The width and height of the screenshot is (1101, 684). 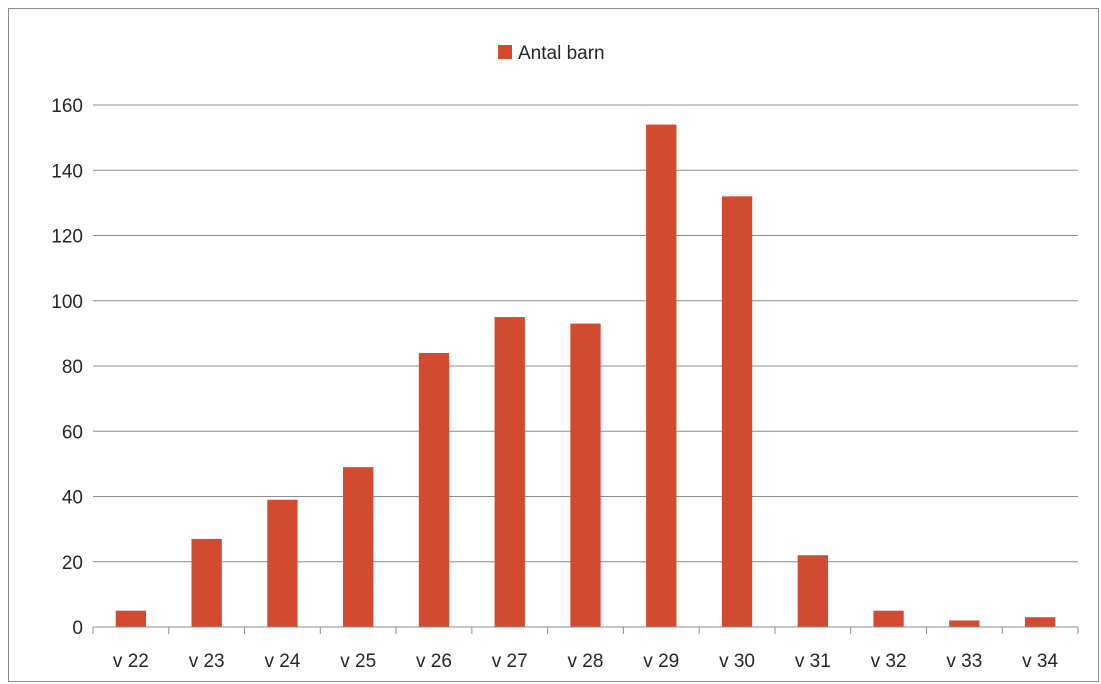 I want to click on y-tick-label: 140, so click(x=67, y=171).